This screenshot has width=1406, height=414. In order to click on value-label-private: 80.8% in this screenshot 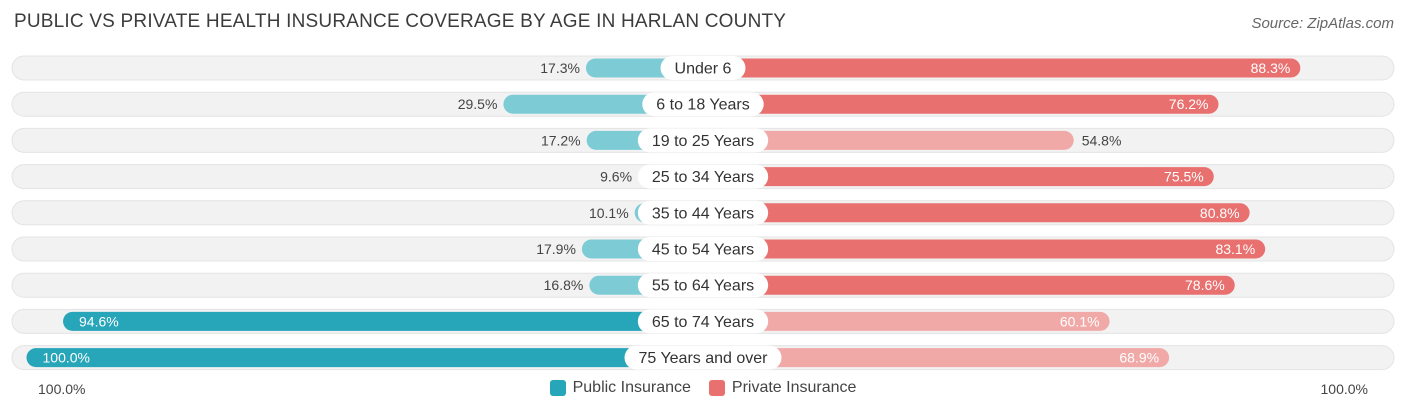, I will do `click(1220, 213)`.